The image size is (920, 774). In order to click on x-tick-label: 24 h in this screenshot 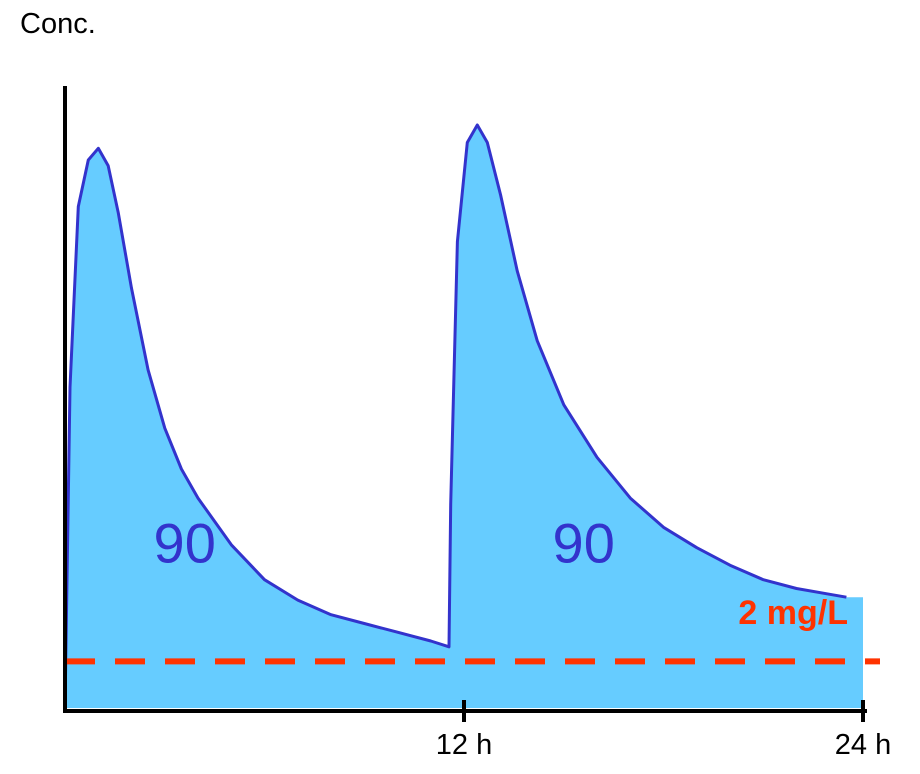, I will do `click(863, 745)`.